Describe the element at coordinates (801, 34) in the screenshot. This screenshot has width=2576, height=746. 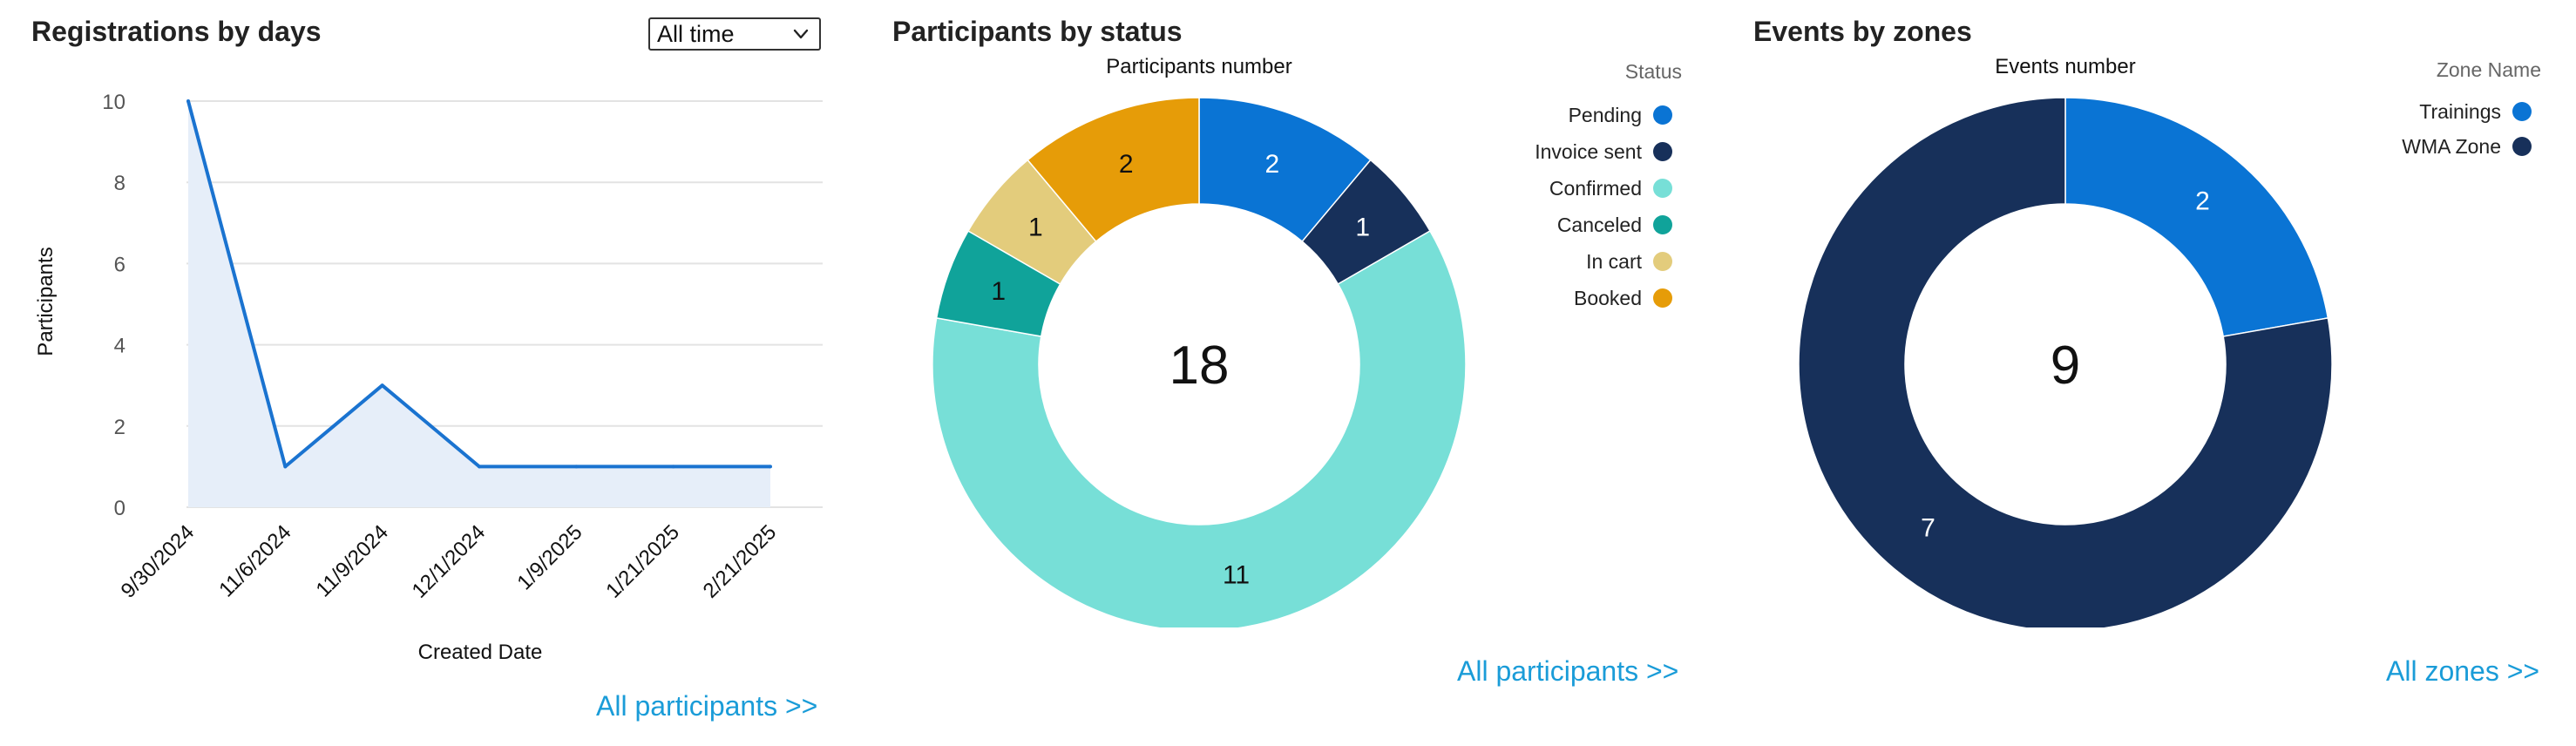
I see `chevron-down-icon` at that location.